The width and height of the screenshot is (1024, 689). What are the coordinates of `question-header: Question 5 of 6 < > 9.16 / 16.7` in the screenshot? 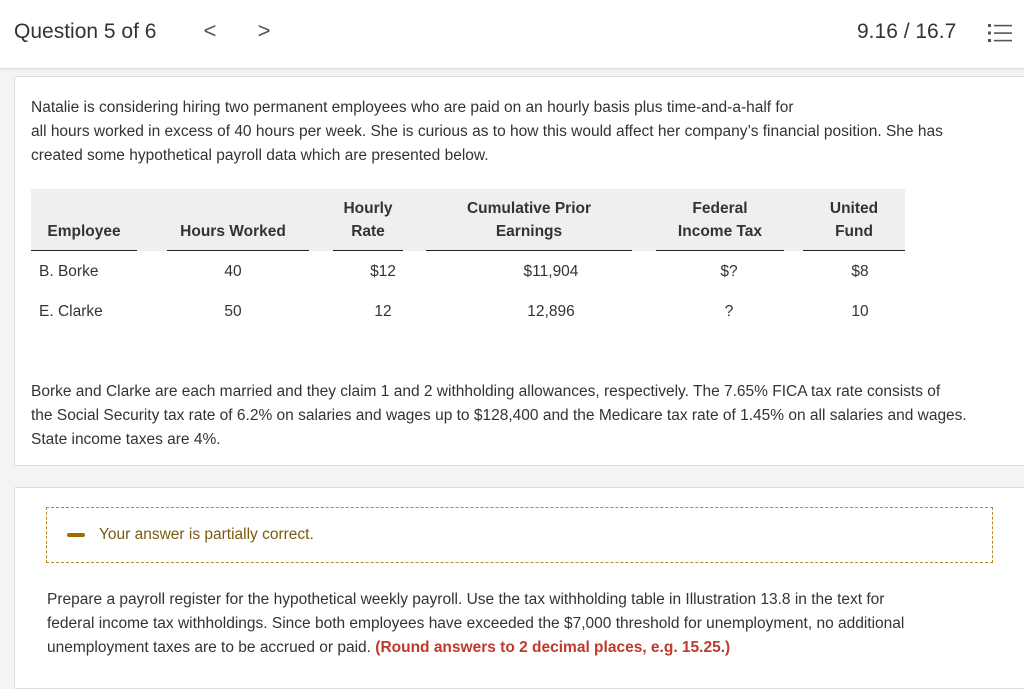 It's located at (512, 34).